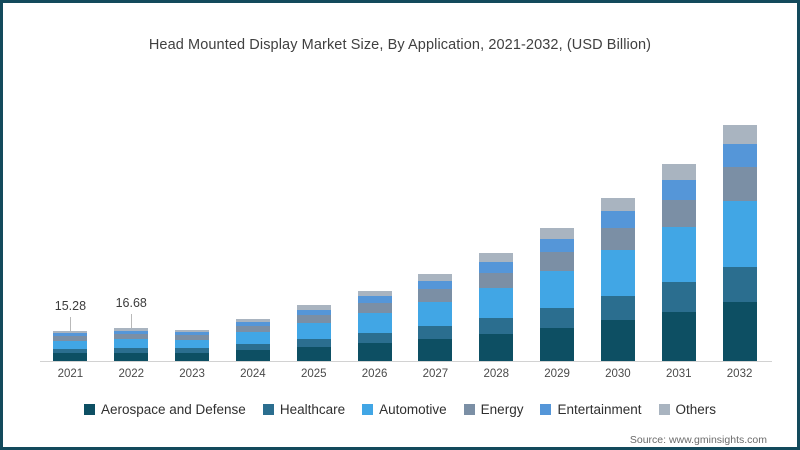  I want to click on legend-item-healthcare: Healthcare, so click(304, 409).